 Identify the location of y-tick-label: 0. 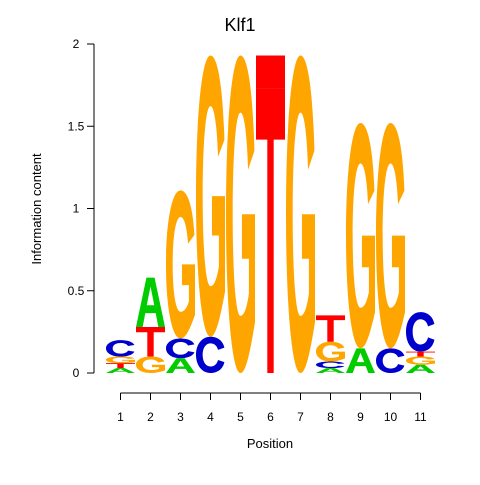
(76, 373).